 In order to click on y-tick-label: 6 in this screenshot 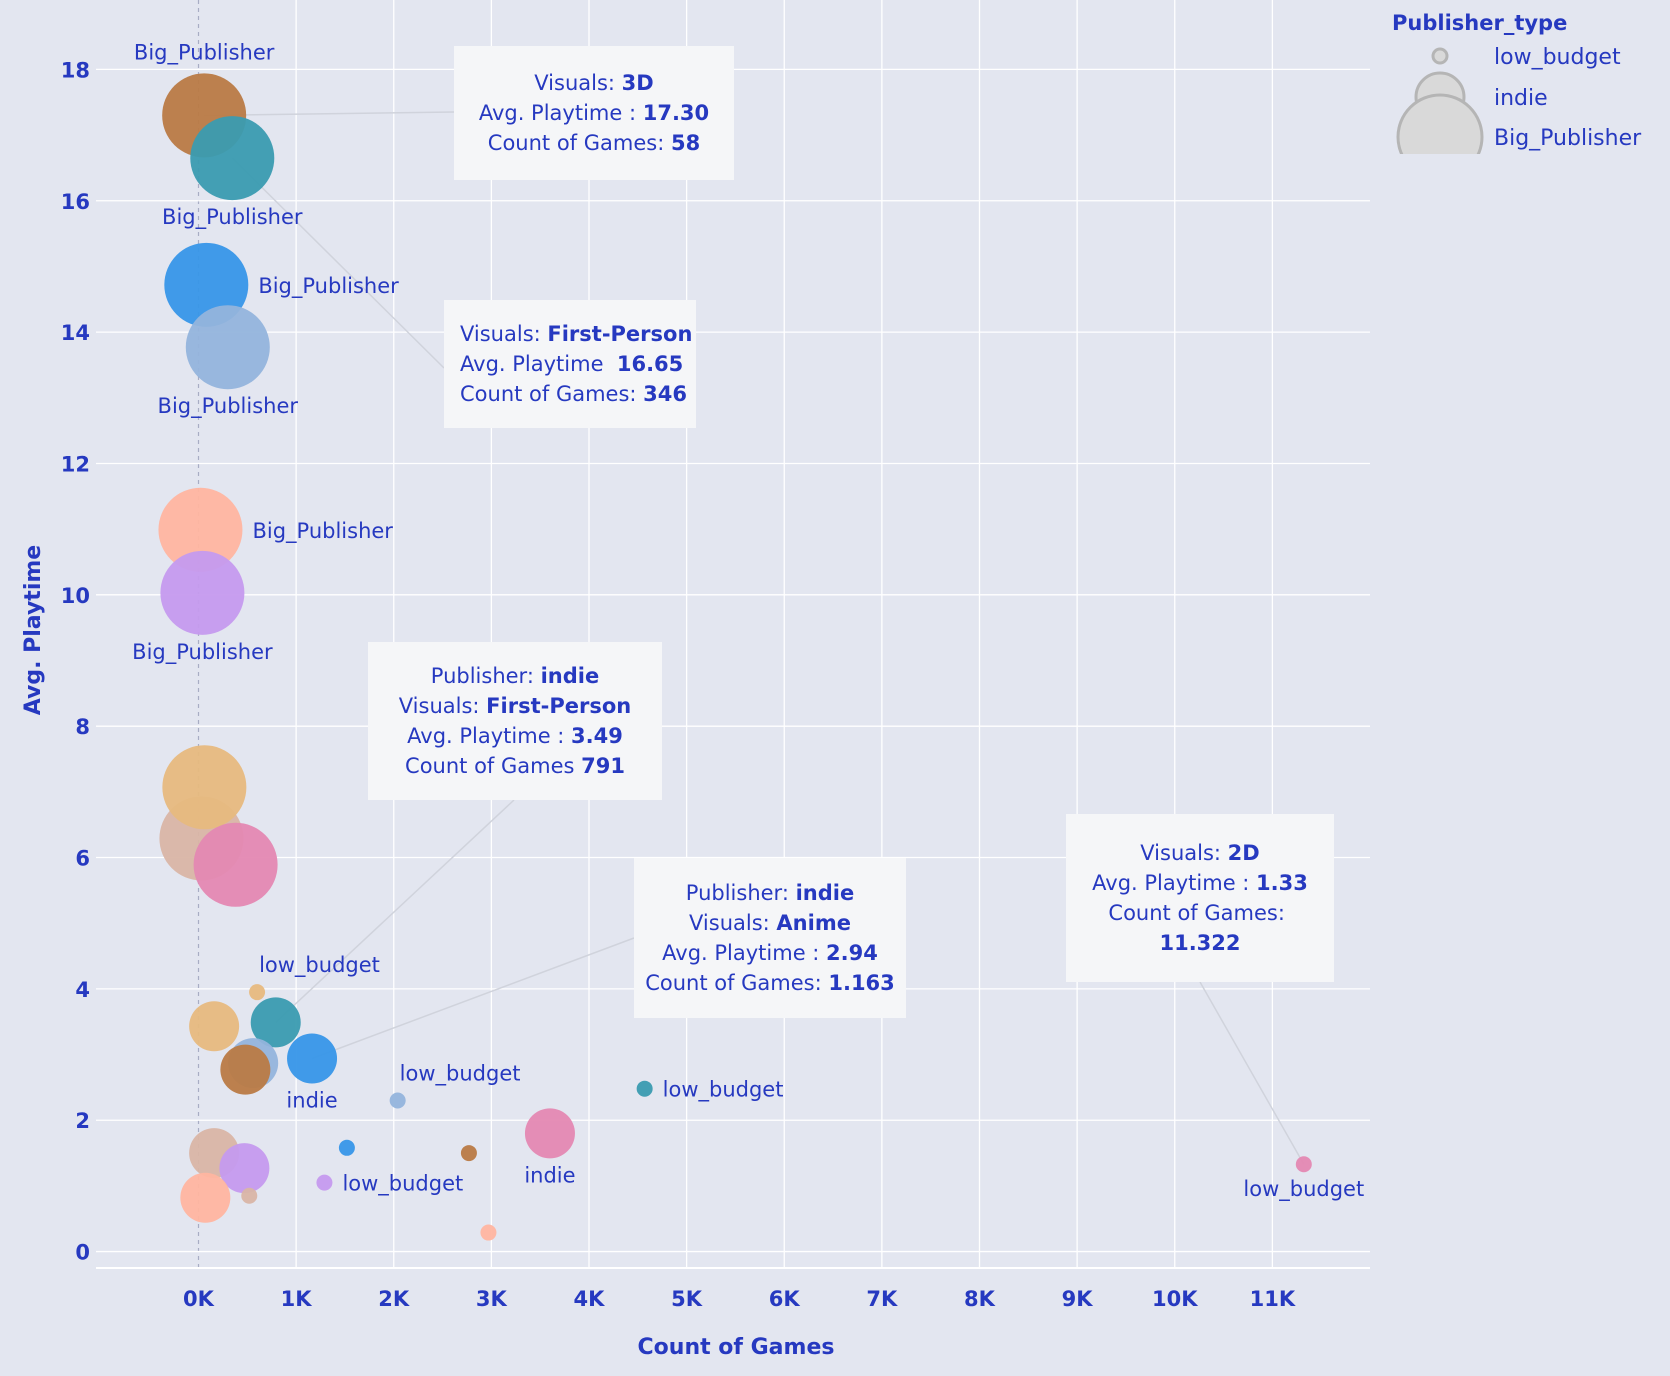, I will do `click(82, 859)`.